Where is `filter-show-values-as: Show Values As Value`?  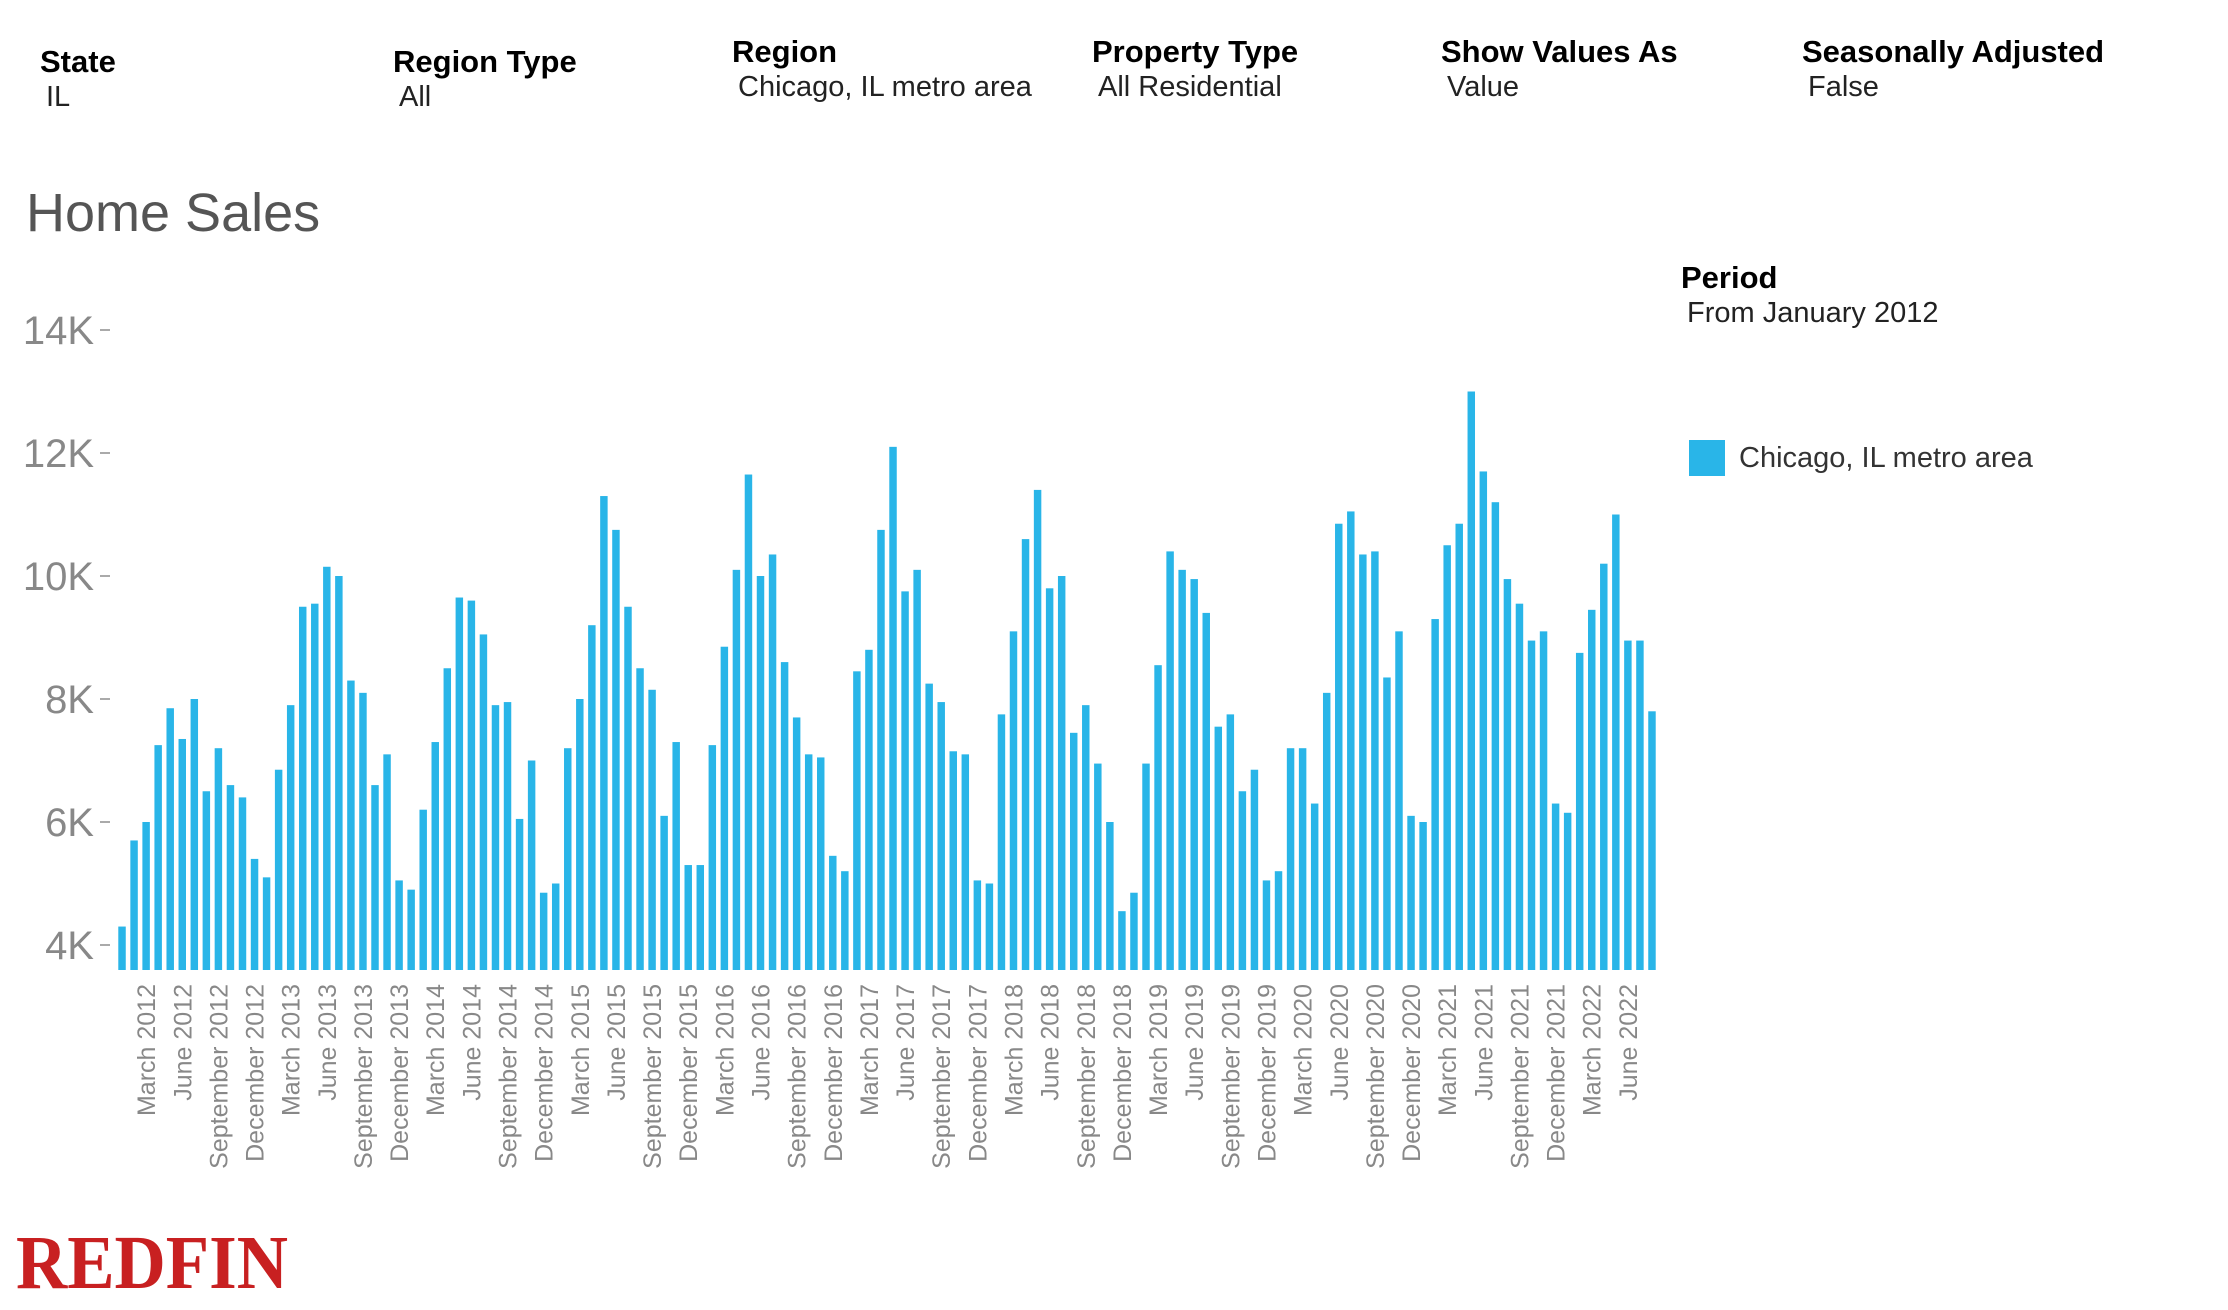
filter-show-values-as: Show Values As Value is located at coordinates (1559, 69).